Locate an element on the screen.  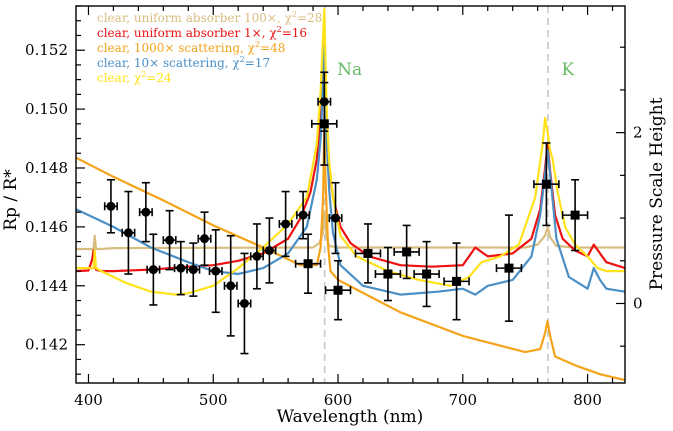
y-tick-label: 0.146 is located at coordinates (46, 227).